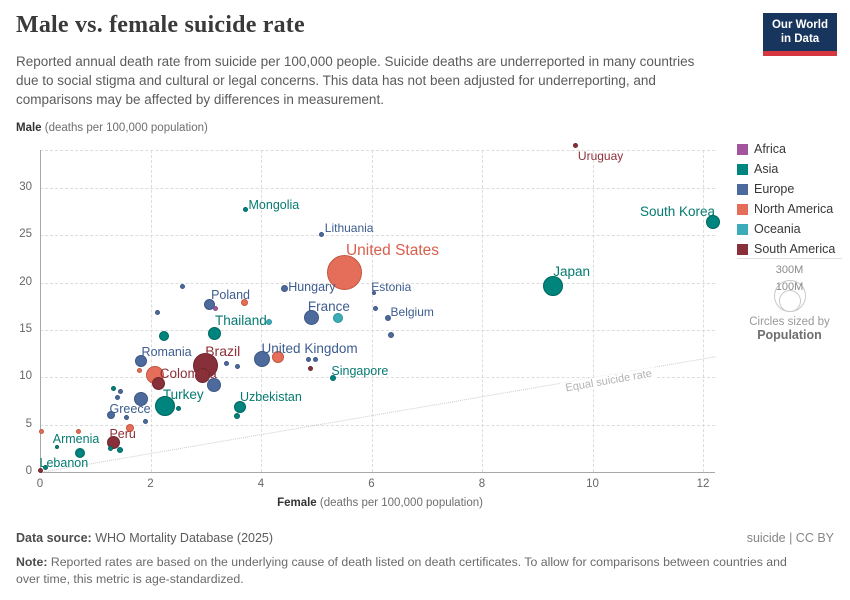 The image size is (850, 600). I want to click on country-label: Uzbekistan, so click(271, 396).